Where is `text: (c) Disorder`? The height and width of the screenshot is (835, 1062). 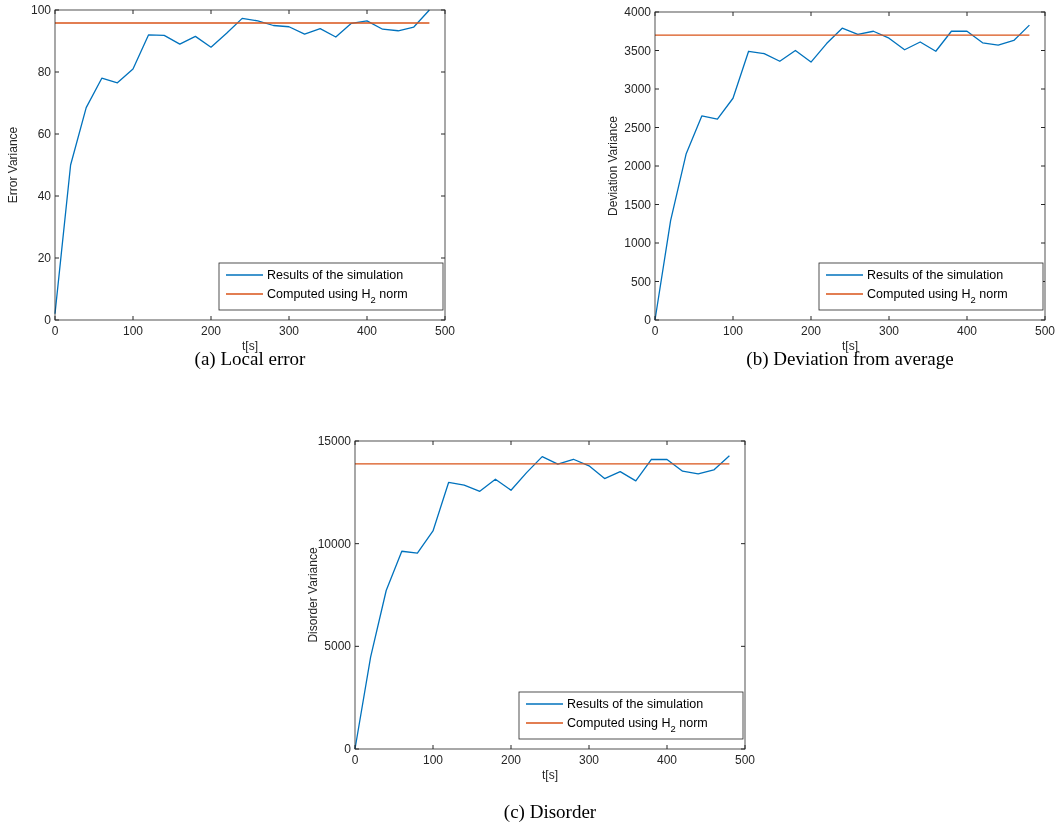 text: (c) Disorder is located at coordinates (550, 812).